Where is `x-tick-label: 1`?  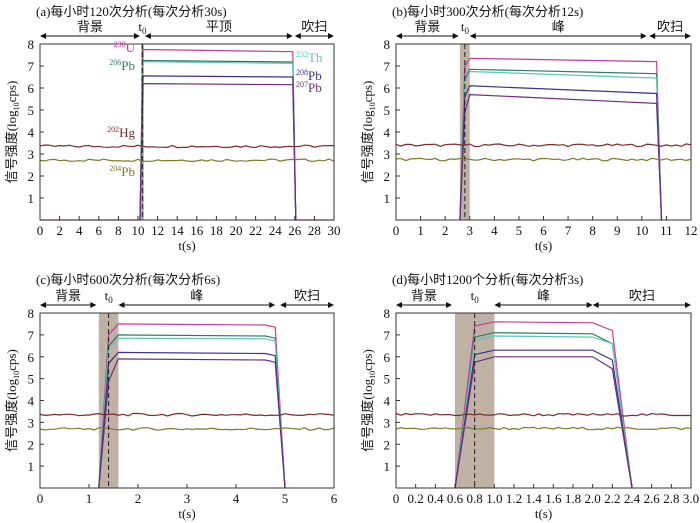 x-tick-label: 1 is located at coordinates (420, 230).